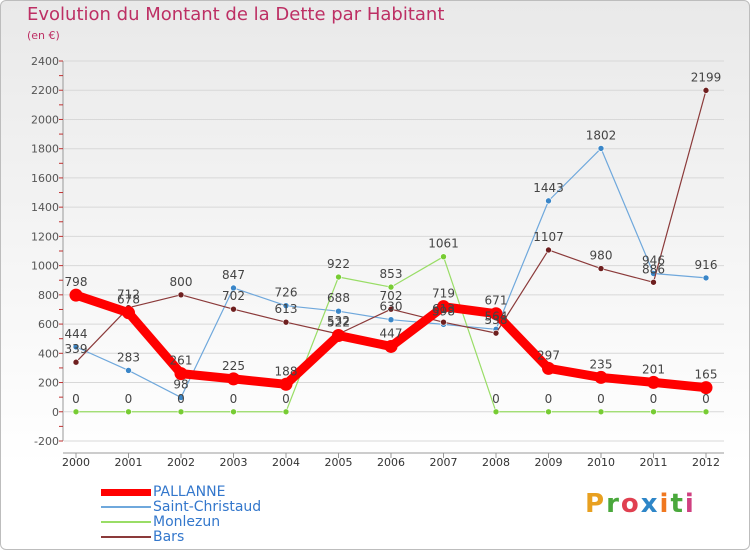 The height and width of the screenshot is (550, 750). Describe the element at coordinates (45, 266) in the screenshot. I see `y-tick-label: 1000` at that location.